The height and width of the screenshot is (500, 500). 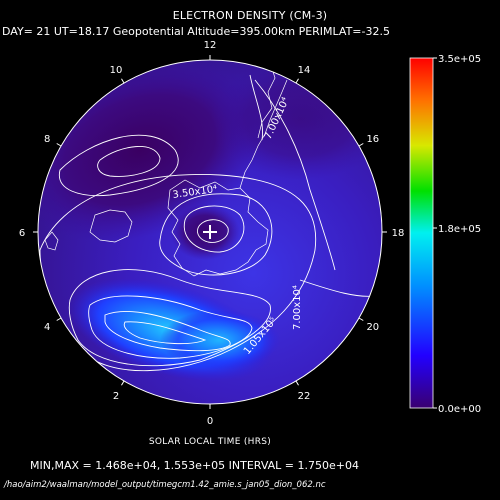 I want to click on hour-label-12: 12, so click(x=210, y=45).